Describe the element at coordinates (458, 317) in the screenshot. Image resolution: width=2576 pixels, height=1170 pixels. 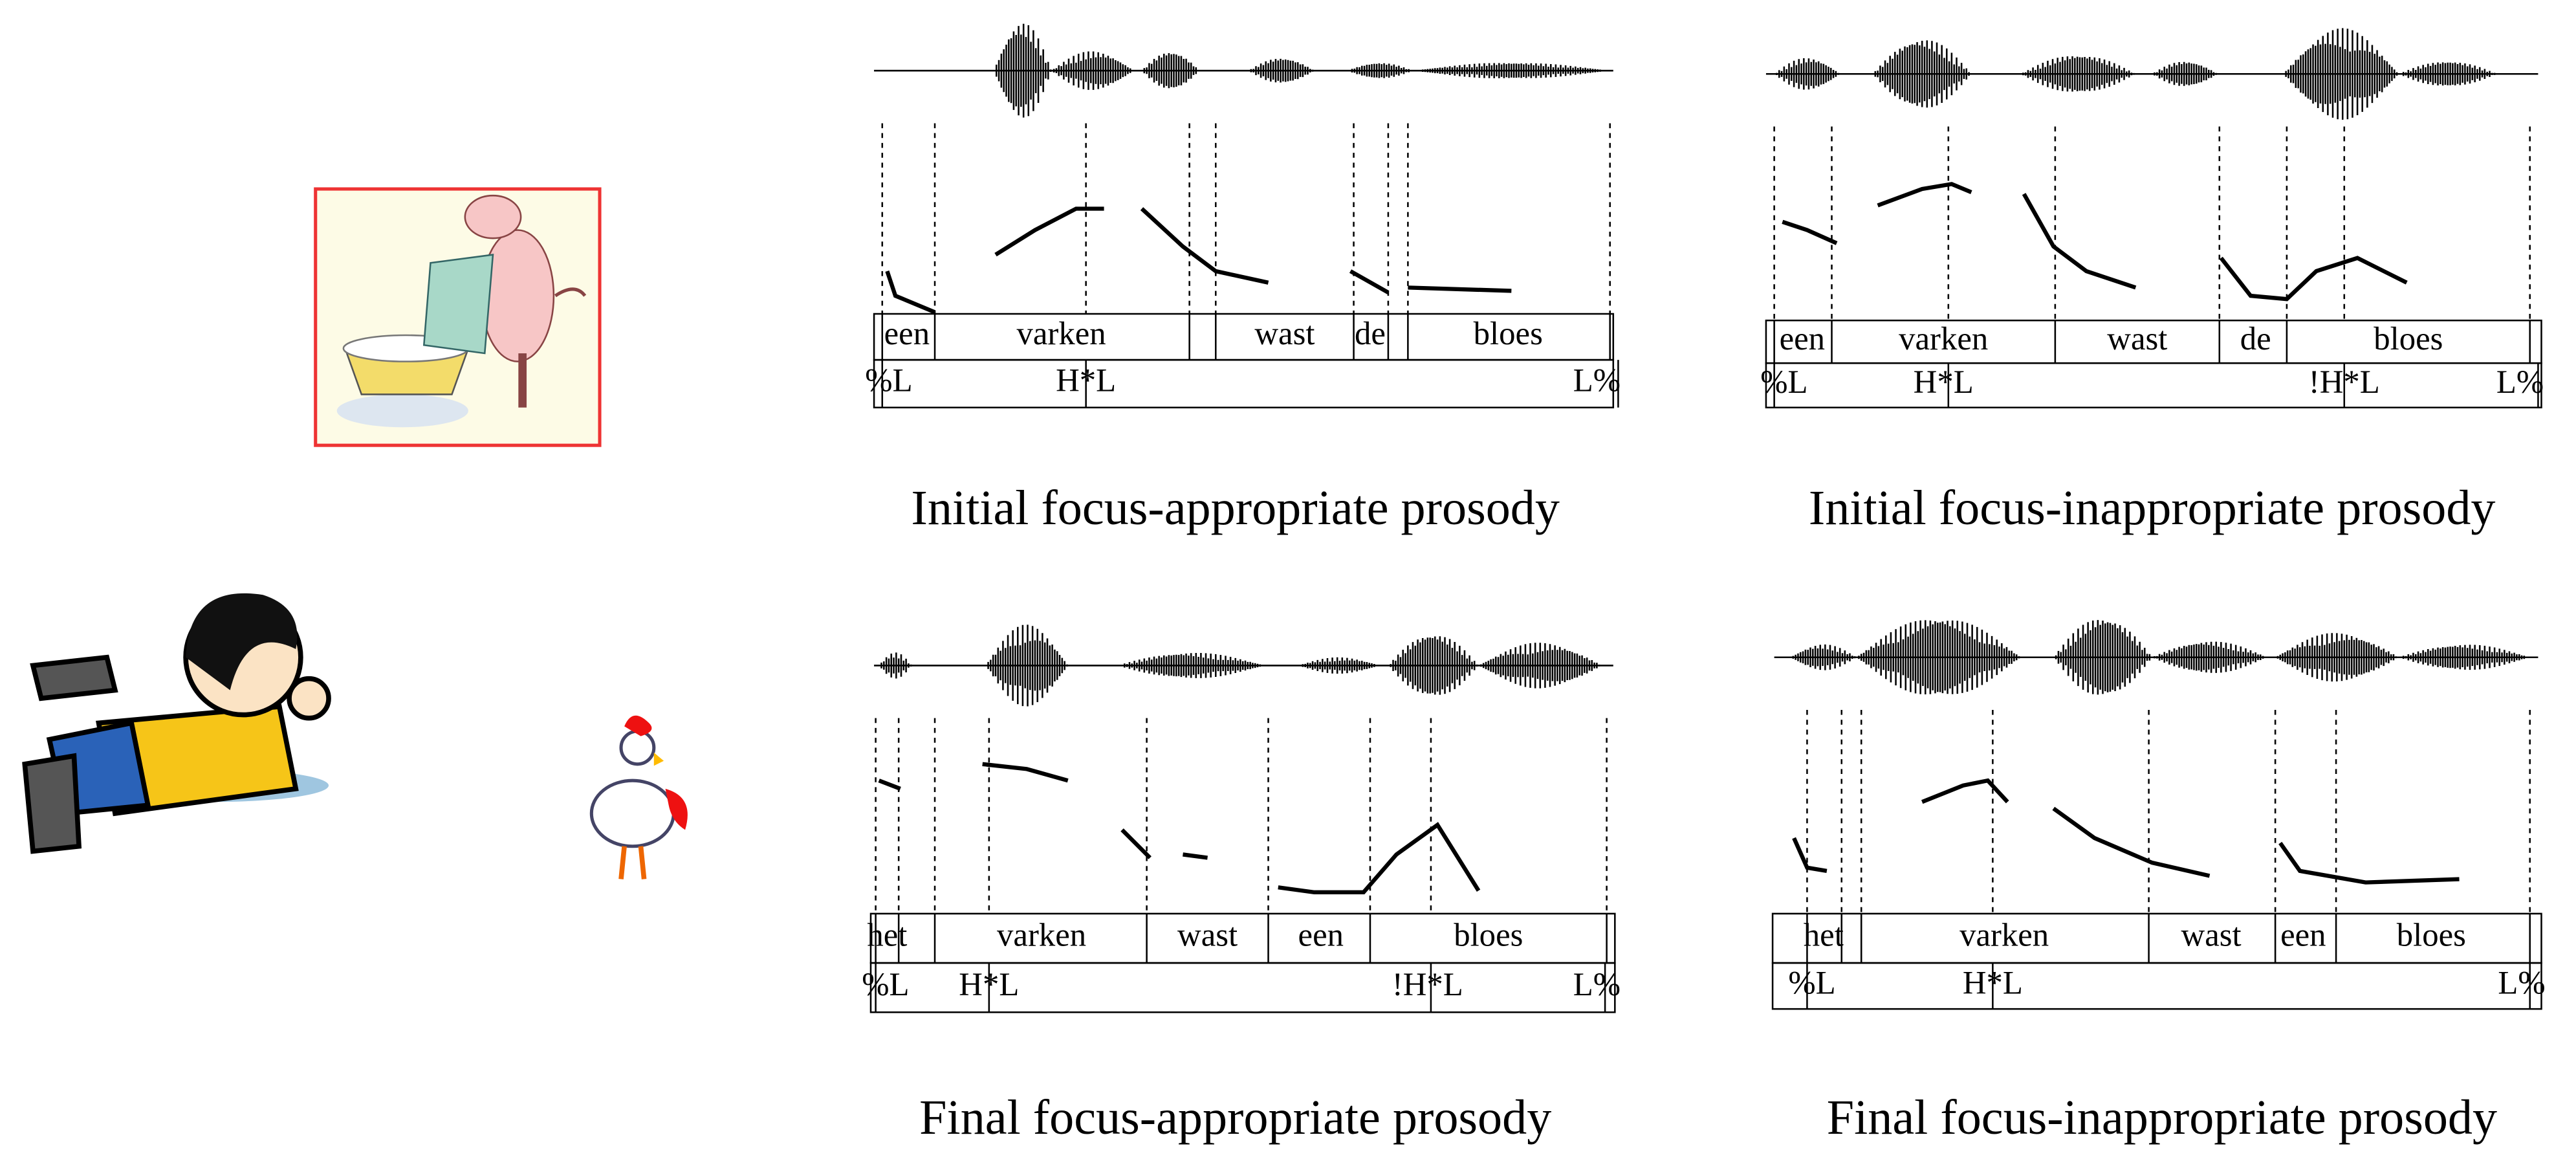
I see `pig-picture` at that location.